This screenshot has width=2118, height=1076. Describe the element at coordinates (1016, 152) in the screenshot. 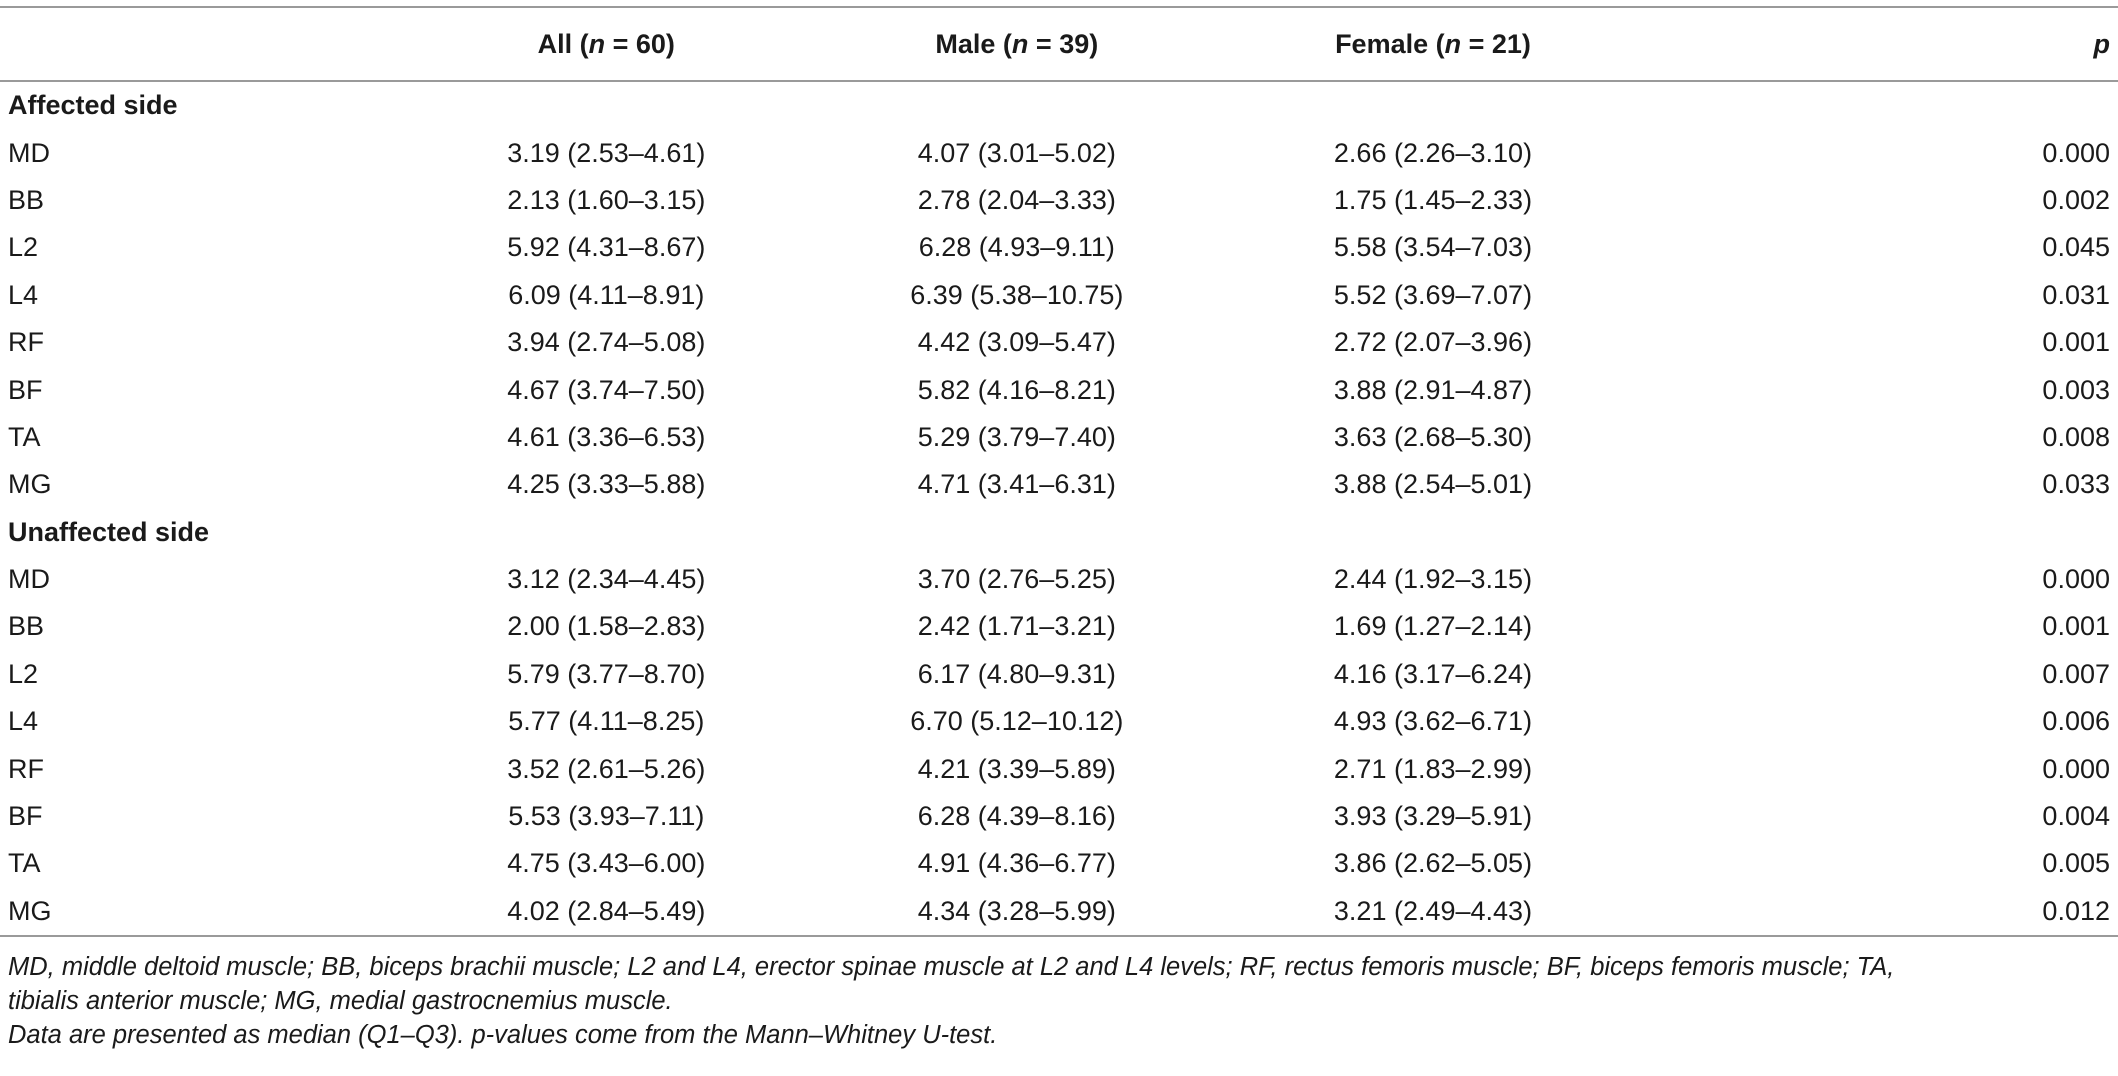

I see `cell-male: 4.07 (3.01–5.02)` at that location.